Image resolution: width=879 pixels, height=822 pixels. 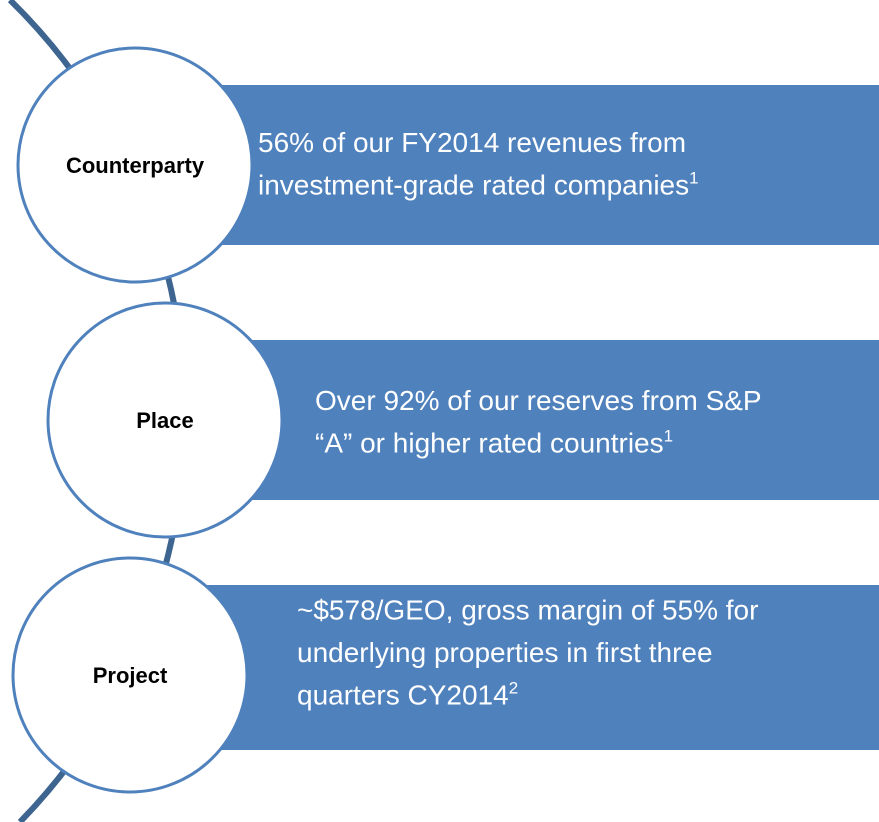 I want to click on item-label: Project, so click(x=130, y=675).